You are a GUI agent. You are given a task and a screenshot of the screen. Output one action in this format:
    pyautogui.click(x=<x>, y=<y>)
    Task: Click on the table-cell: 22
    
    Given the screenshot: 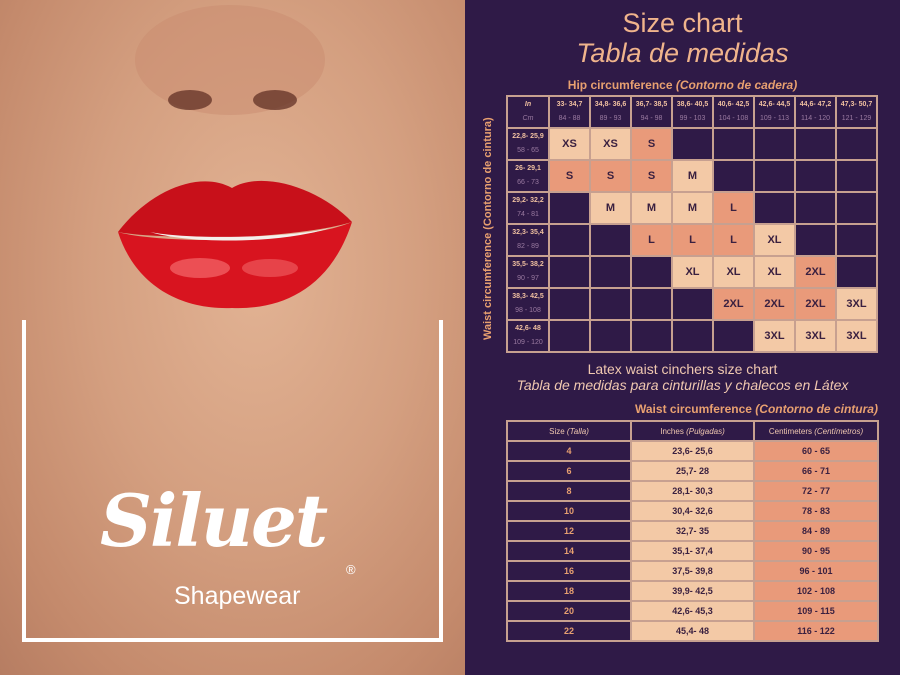 What is the action you would take?
    pyautogui.click(x=569, y=631)
    